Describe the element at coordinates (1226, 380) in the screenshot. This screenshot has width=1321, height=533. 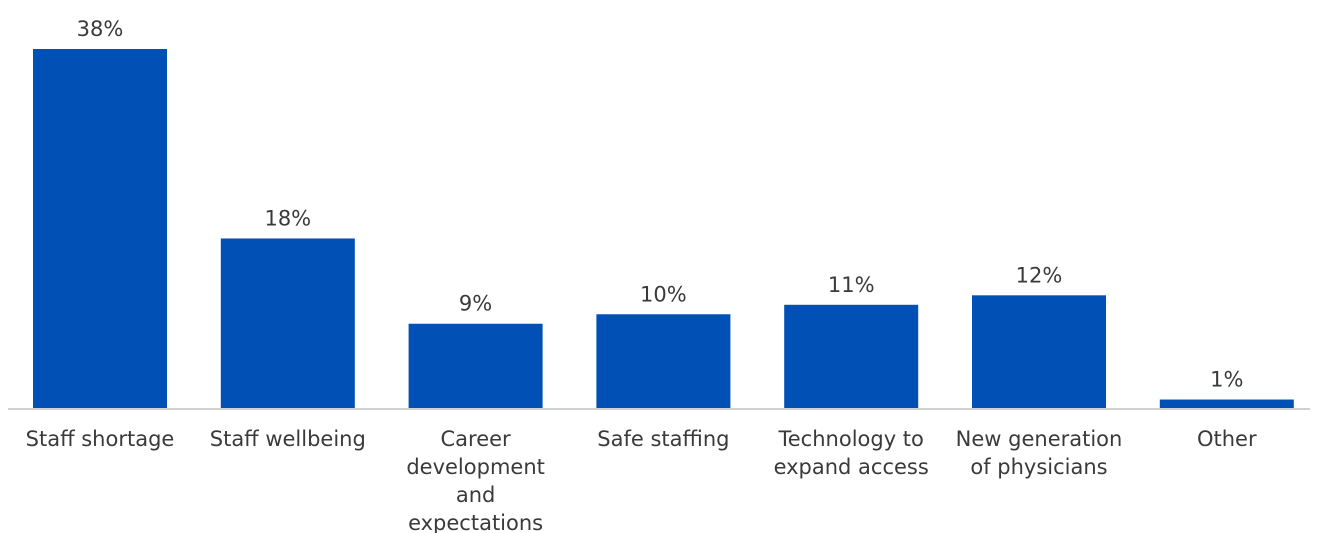
I see `value-label: 1%` at that location.